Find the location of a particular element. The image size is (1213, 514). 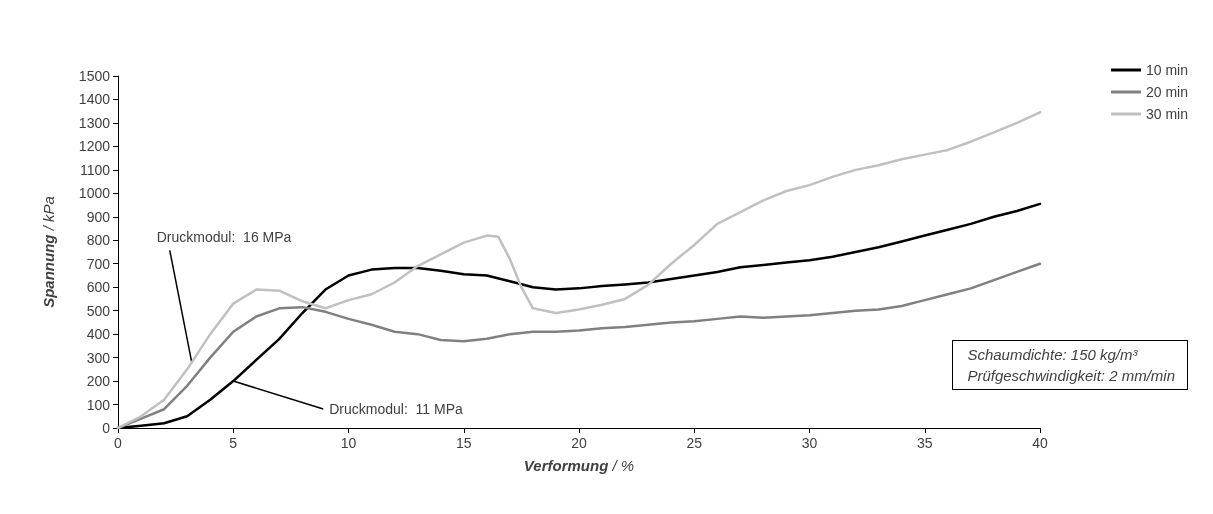

x-tick-label: 10 is located at coordinates (348, 443).